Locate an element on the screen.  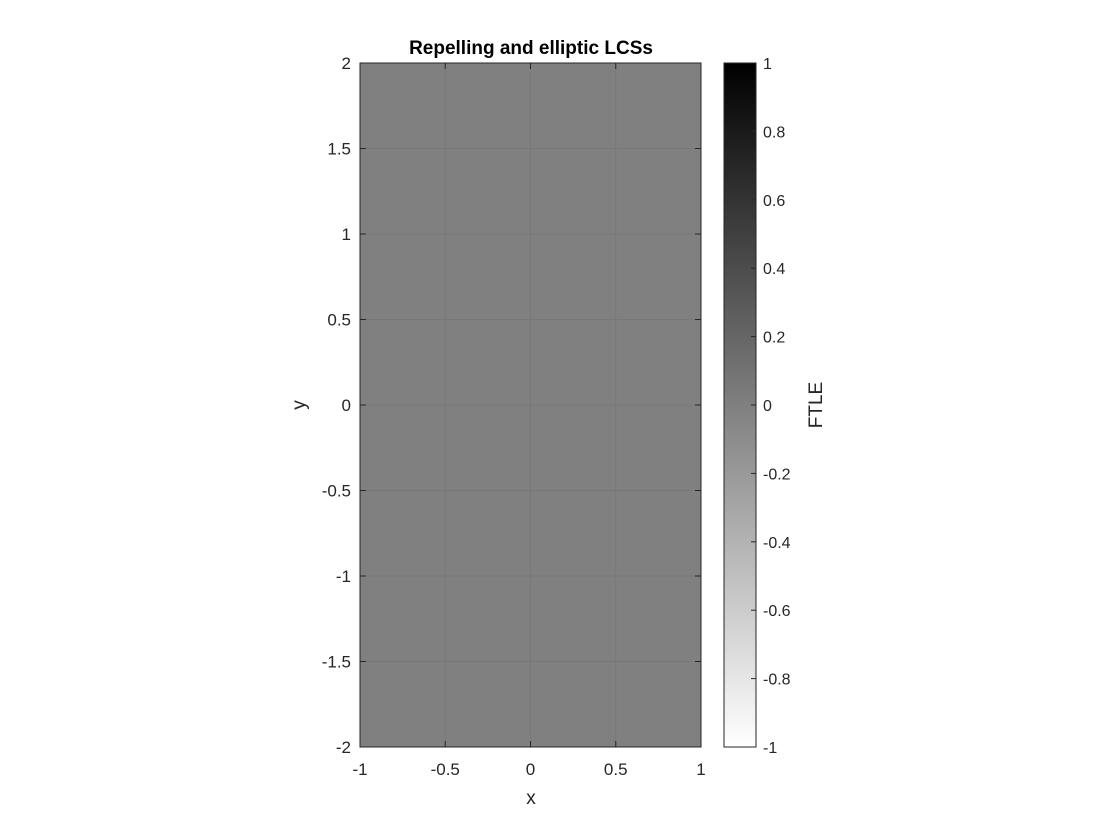
colorbar-tick-label-9: 0.8 is located at coordinates (774, 132).